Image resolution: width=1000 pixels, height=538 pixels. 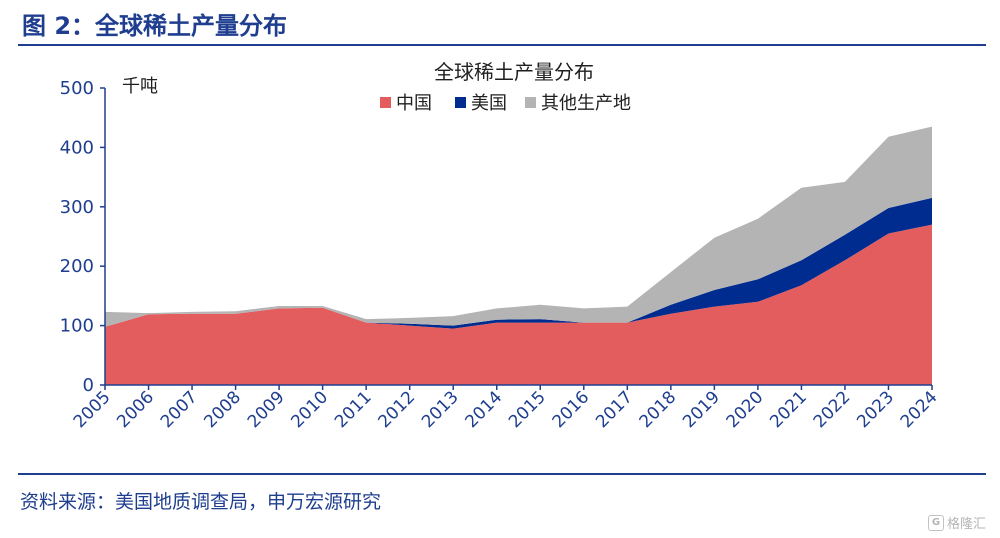 I want to click on watermark: G 格隆汇, so click(x=956, y=522).